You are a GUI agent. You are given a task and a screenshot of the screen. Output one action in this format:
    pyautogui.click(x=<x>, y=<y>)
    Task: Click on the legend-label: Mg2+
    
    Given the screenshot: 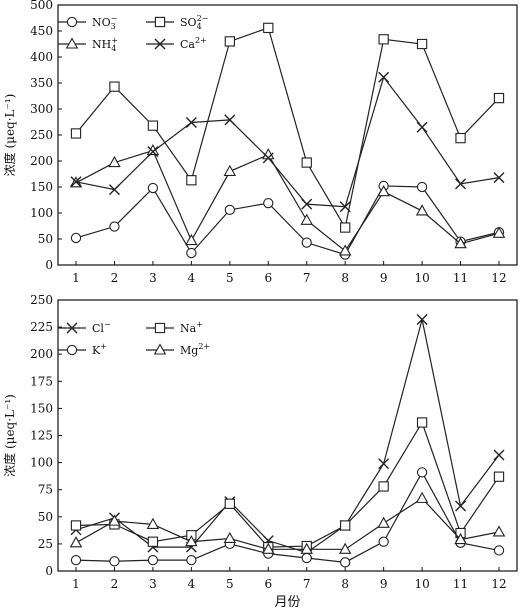 What is the action you would take?
    pyautogui.click(x=195, y=349)
    